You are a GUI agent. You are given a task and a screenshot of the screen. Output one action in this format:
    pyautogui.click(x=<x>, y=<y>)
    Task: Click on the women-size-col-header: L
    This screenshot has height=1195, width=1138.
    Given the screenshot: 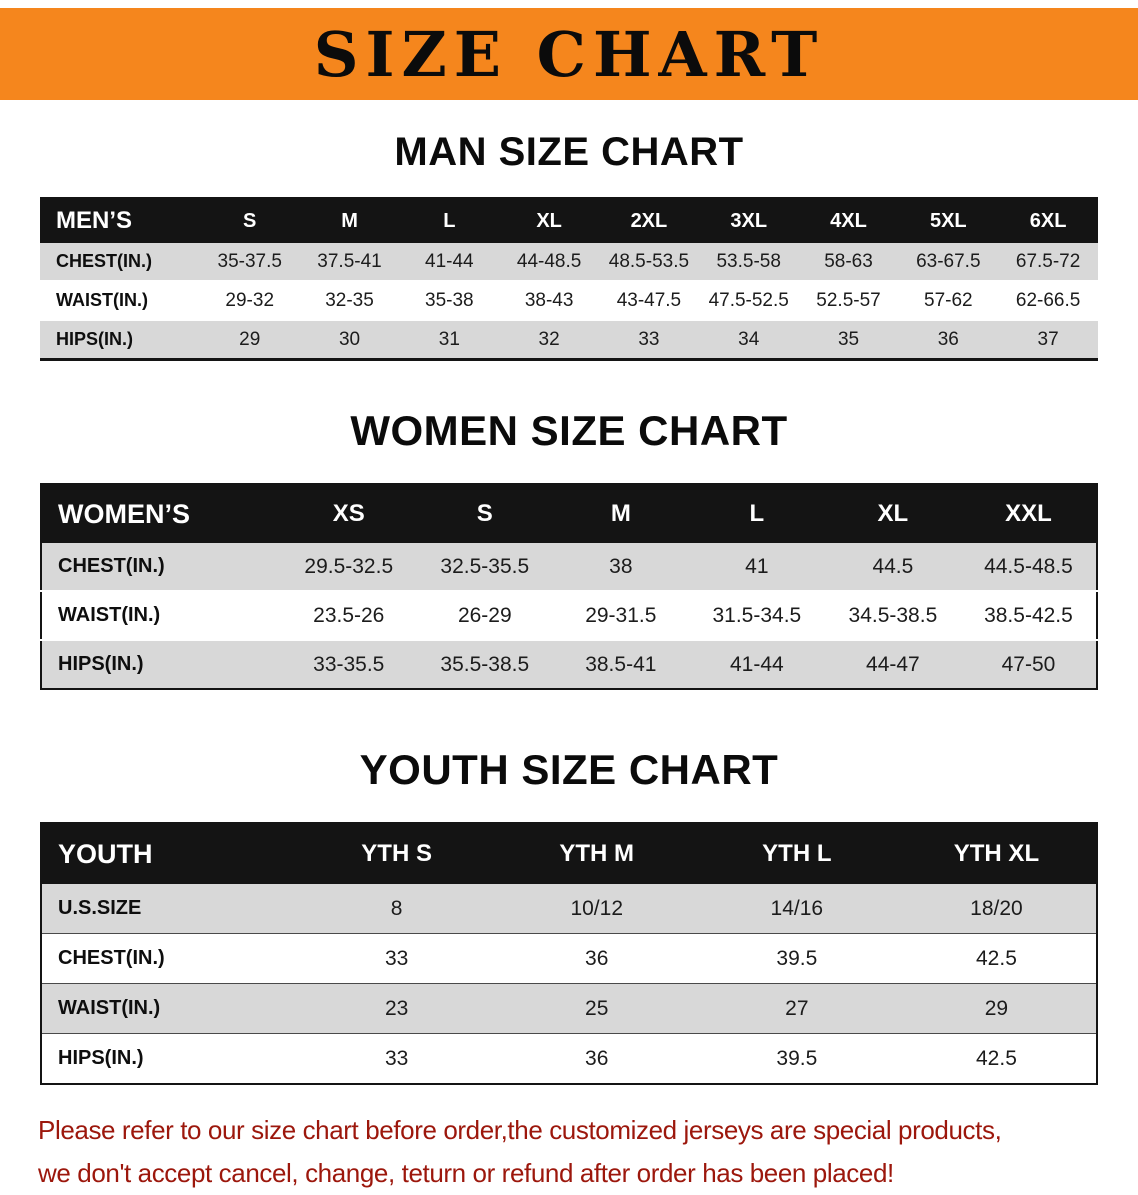 What is the action you would take?
    pyautogui.click(x=756, y=513)
    